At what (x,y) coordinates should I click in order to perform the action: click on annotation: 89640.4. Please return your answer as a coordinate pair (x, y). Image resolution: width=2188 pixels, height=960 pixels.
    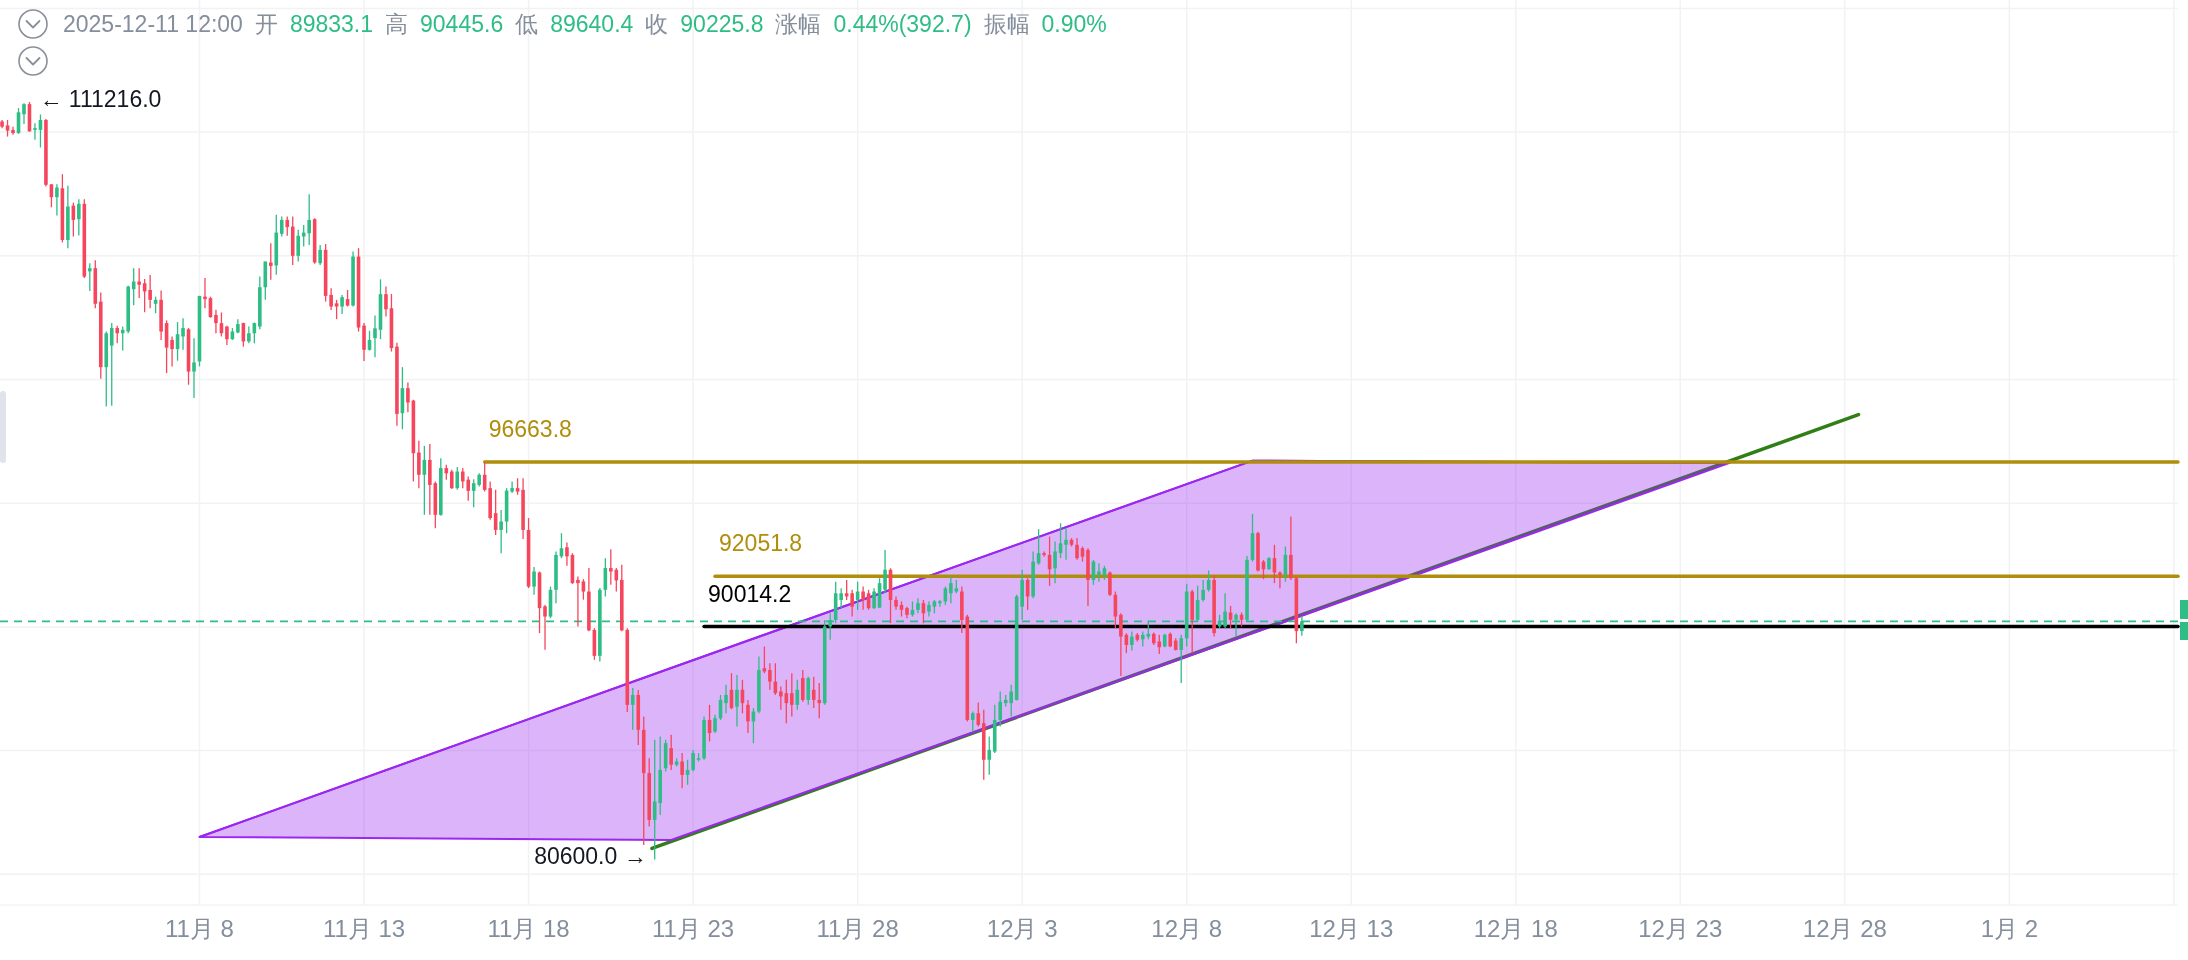
    Looking at the image, I should click on (592, 24).